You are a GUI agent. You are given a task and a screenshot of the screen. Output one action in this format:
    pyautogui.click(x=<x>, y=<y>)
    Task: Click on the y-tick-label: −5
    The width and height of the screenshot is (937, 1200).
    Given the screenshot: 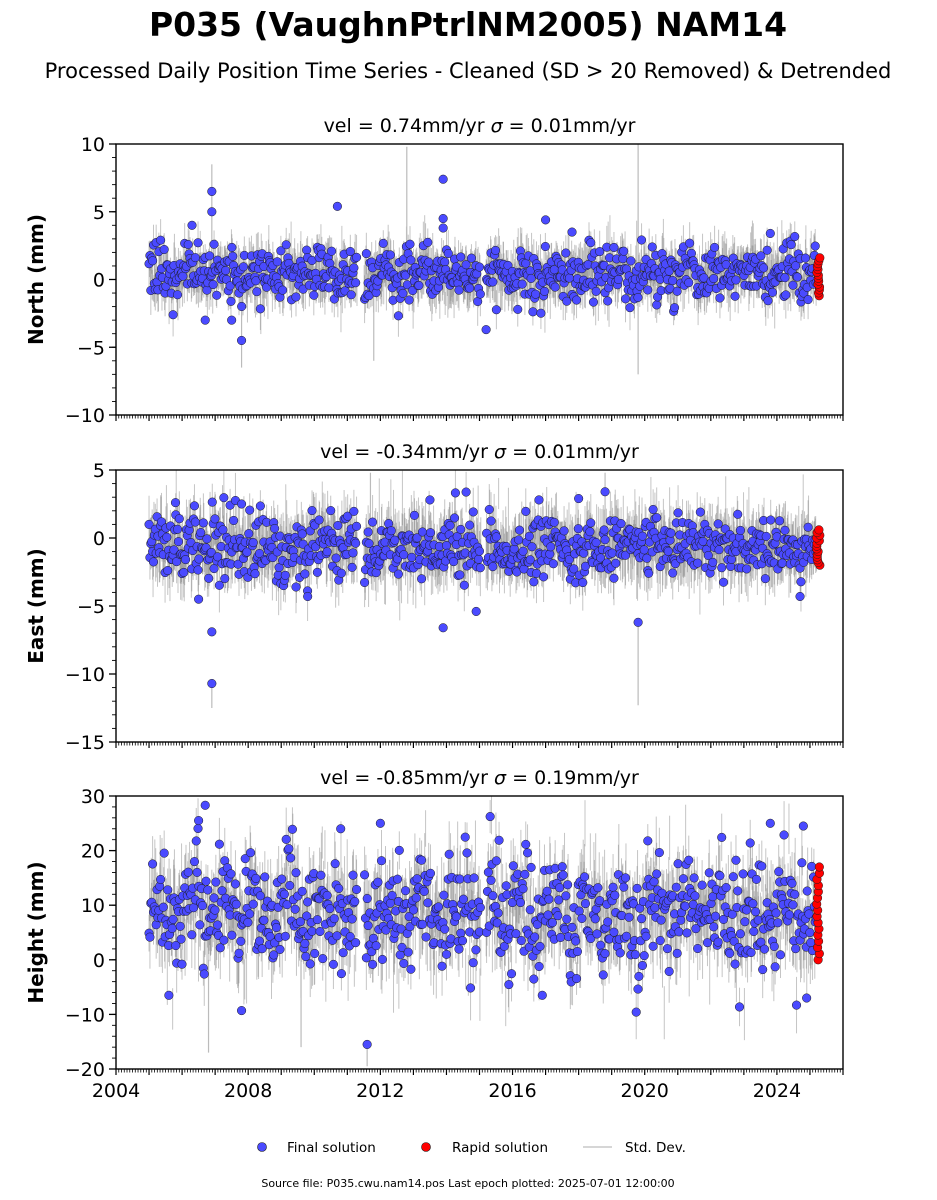 What is the action you would take?
    pyautogui.click(x=91, y=348)
    